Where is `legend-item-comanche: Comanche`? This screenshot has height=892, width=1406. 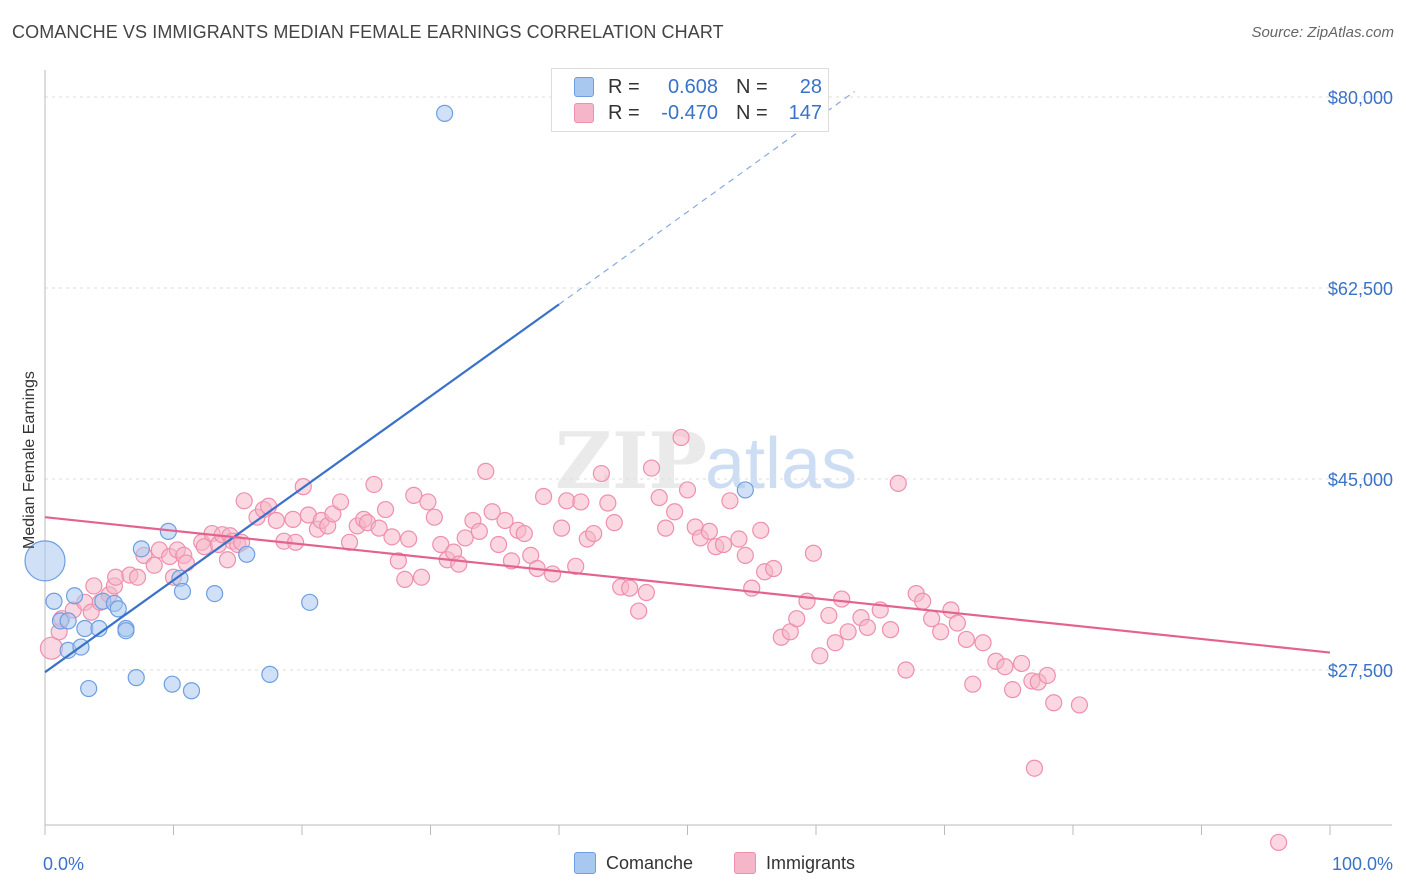 legend-item-comanche: Comanche is located at coordinates (633, 863).